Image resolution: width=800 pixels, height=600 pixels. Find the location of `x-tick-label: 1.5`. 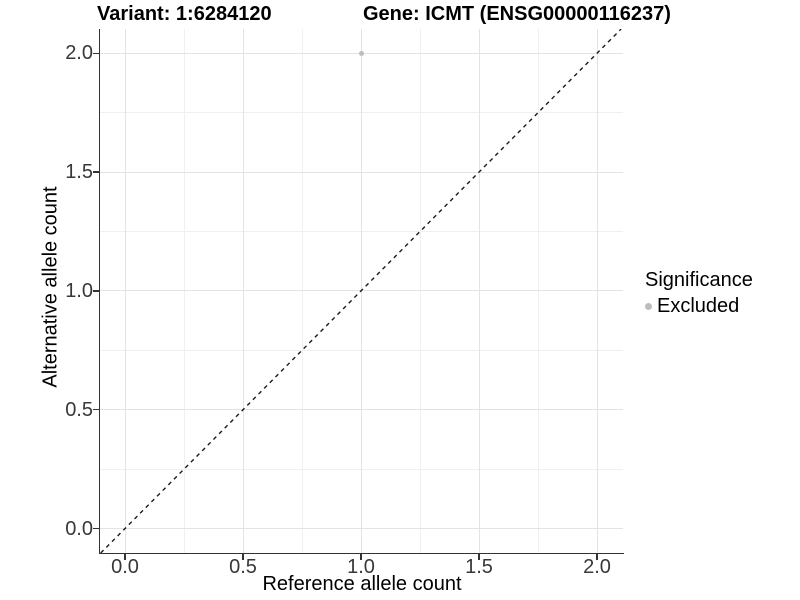

x-tick-label: 1.5 is located at coordinates (479, 567).